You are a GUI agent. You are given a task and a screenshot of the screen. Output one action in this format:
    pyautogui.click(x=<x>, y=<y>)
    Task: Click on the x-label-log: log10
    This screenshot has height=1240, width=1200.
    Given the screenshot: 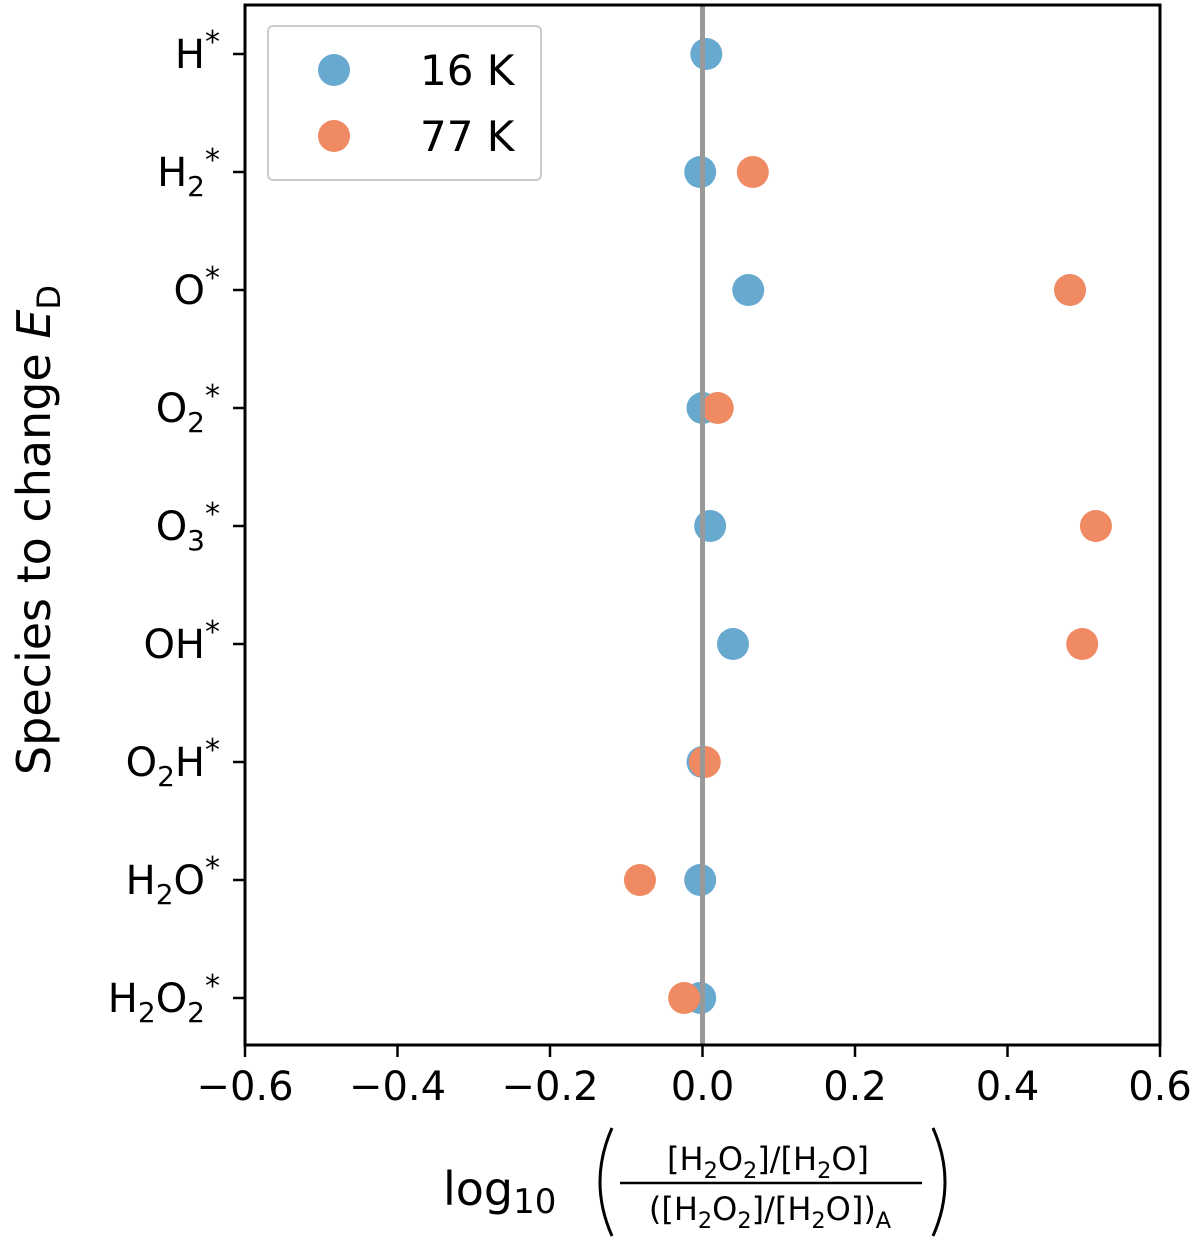 What is the action you would take?
    pyautogui.click(x=499, y=1192)
    